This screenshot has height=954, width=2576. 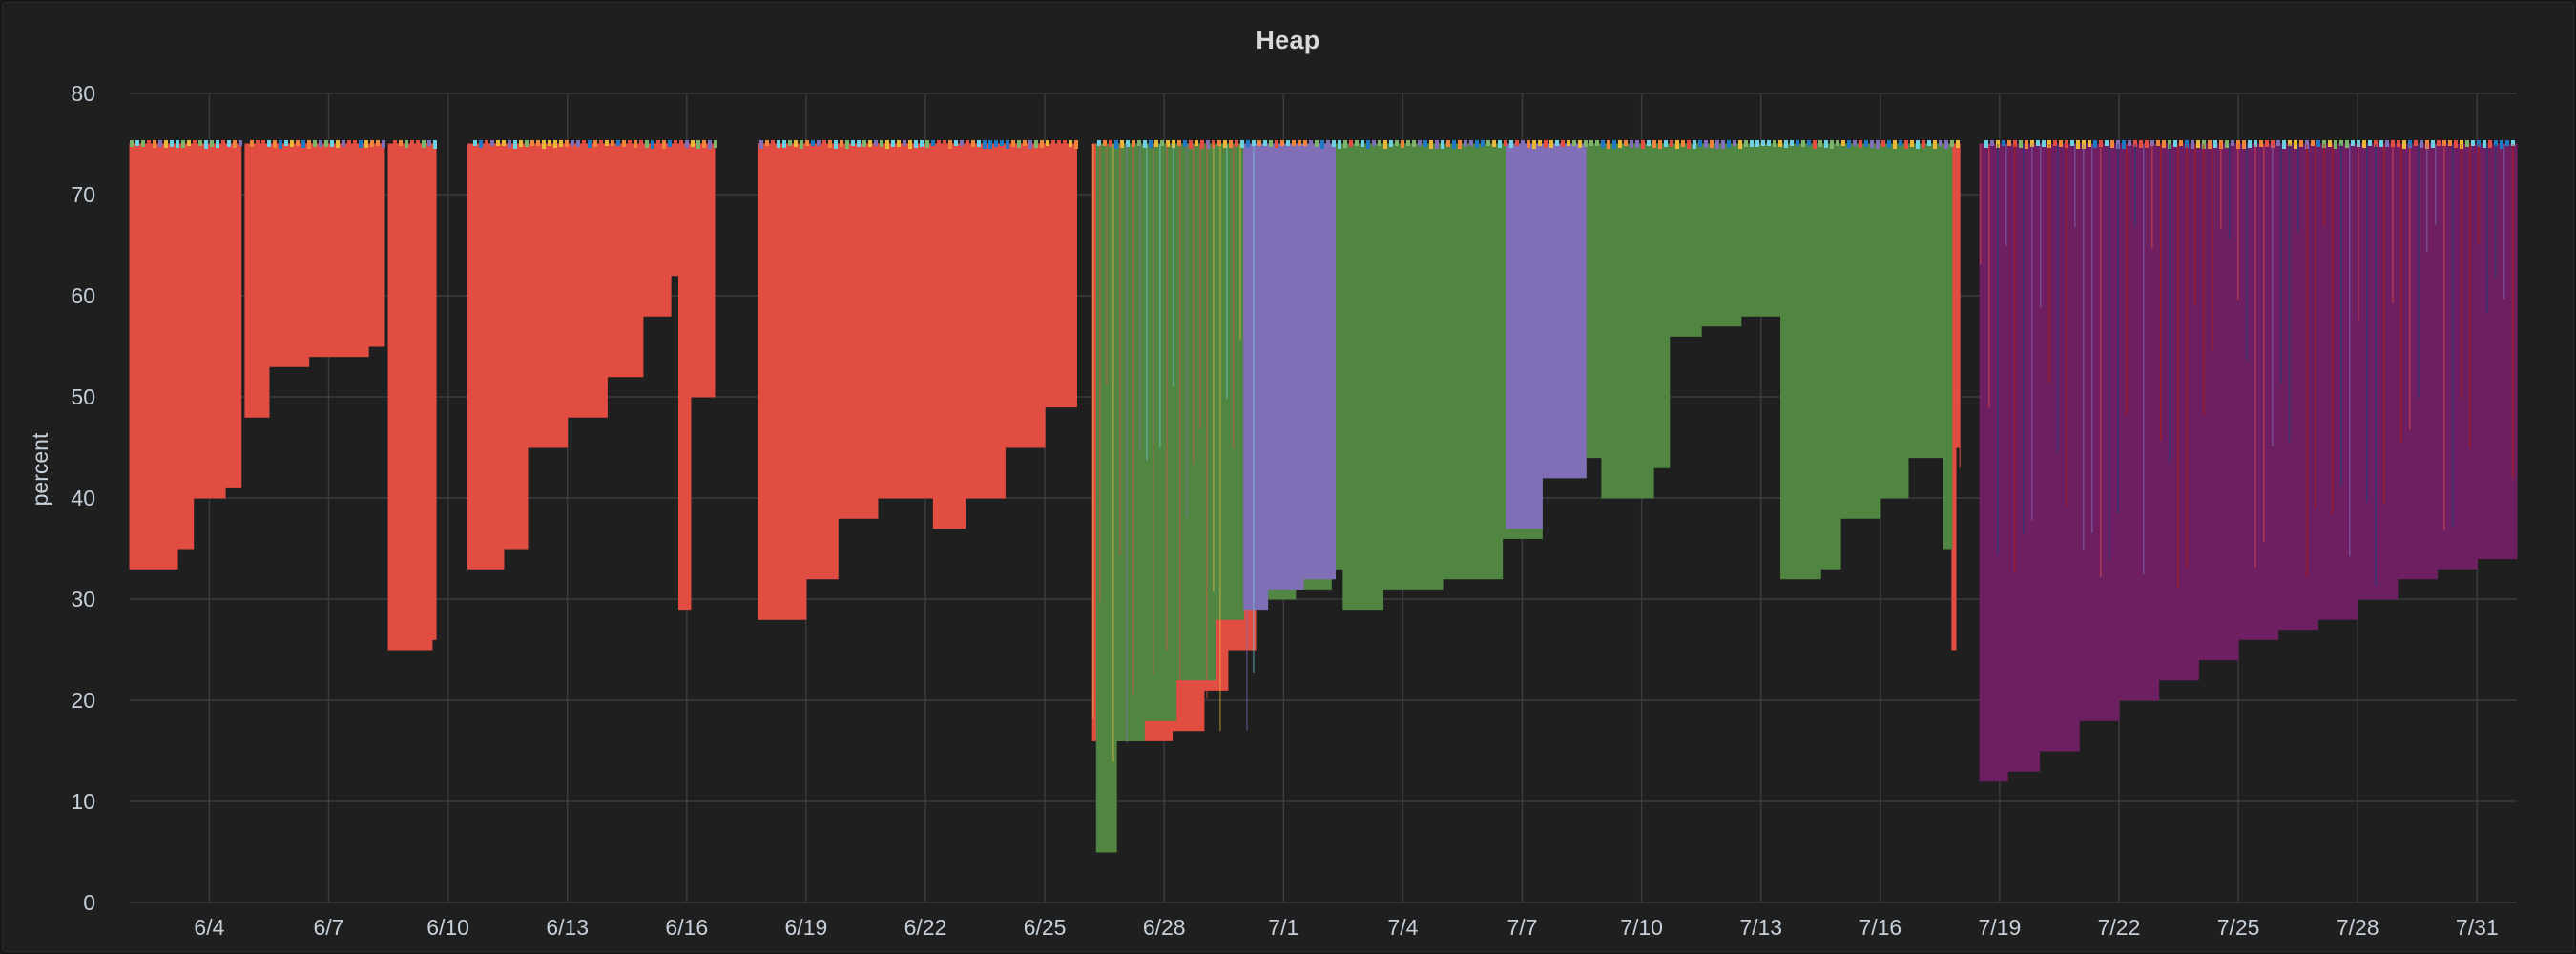 What do you see at coordinates (1290, 377) in the screenshot?
I see `series-area-violet` at bounding box center [1290, 377].